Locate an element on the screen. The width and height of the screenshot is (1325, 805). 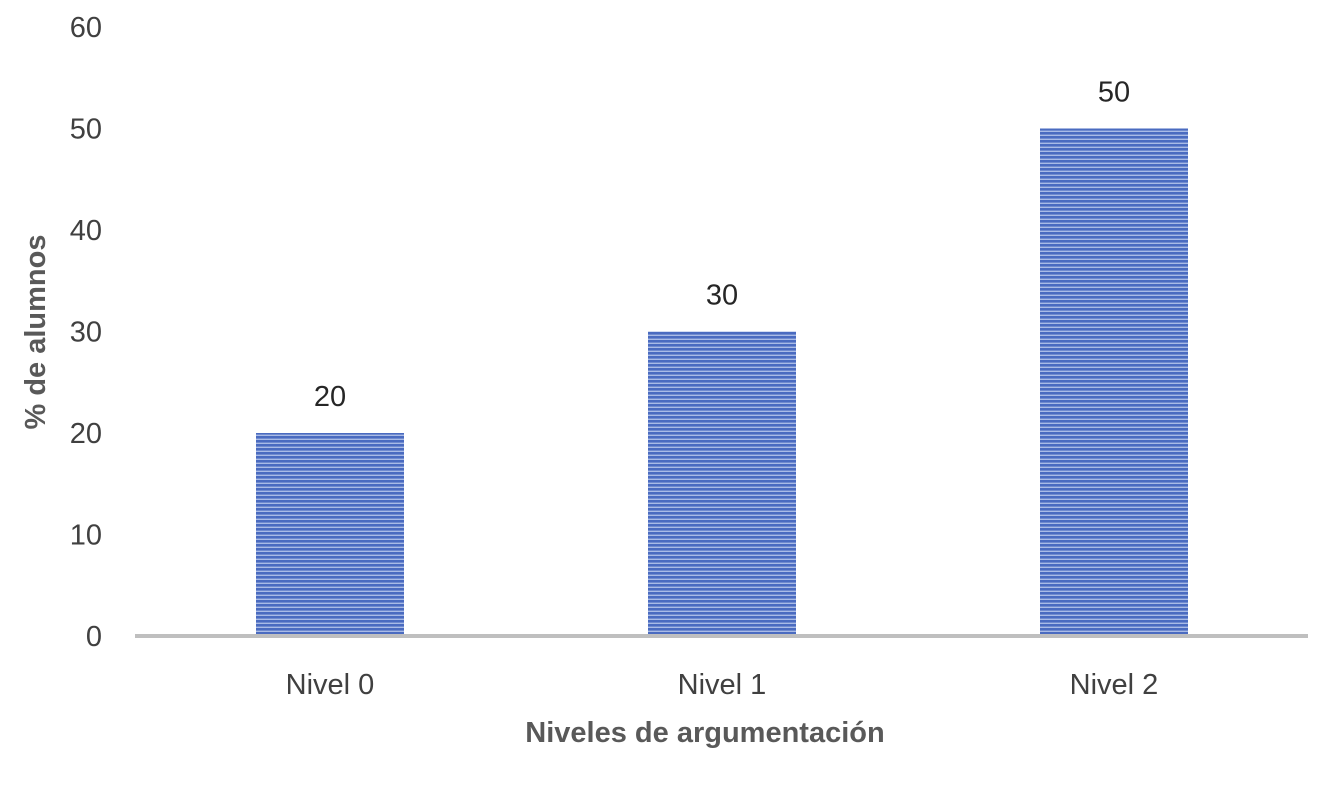
data-label: 50 is located at coordinates (1114, 93).